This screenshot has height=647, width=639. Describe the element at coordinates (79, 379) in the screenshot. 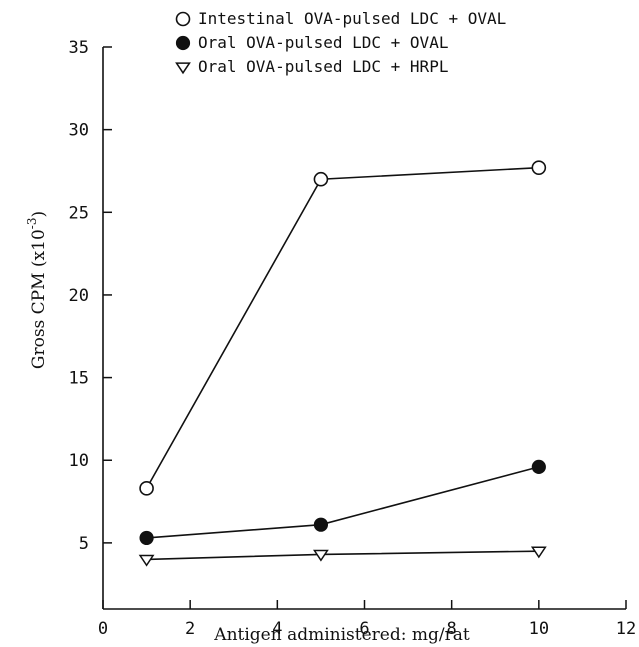

I see `y-tick-label: 15` at that location.